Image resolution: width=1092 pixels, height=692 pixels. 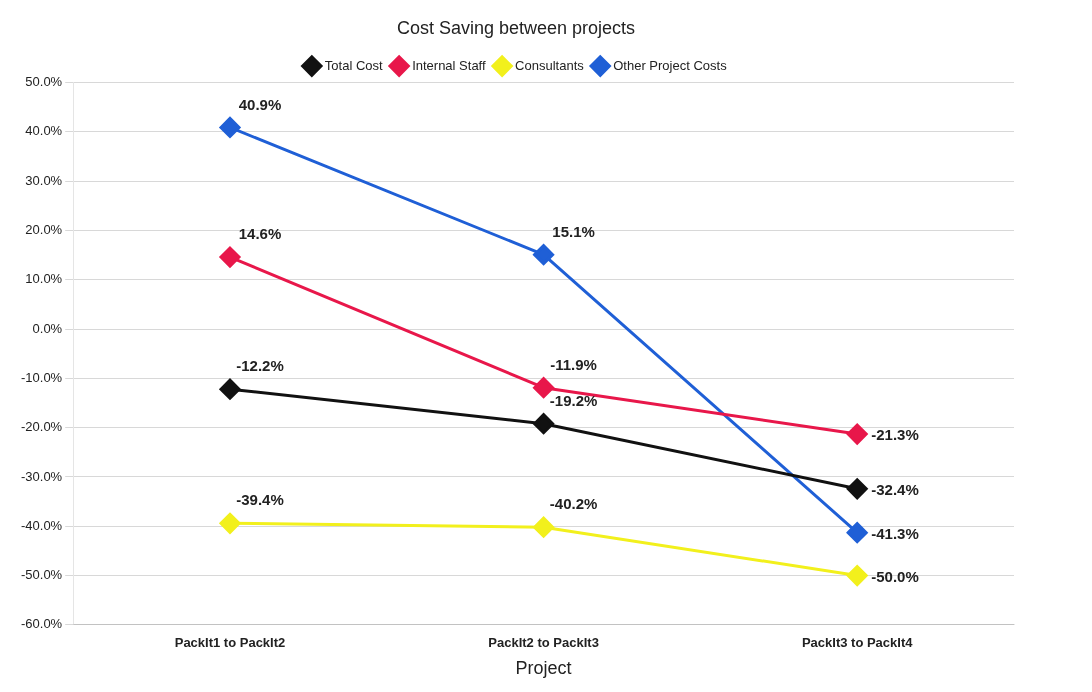 I want to click on data-label: 40.9%, so click(x=260, y=104).